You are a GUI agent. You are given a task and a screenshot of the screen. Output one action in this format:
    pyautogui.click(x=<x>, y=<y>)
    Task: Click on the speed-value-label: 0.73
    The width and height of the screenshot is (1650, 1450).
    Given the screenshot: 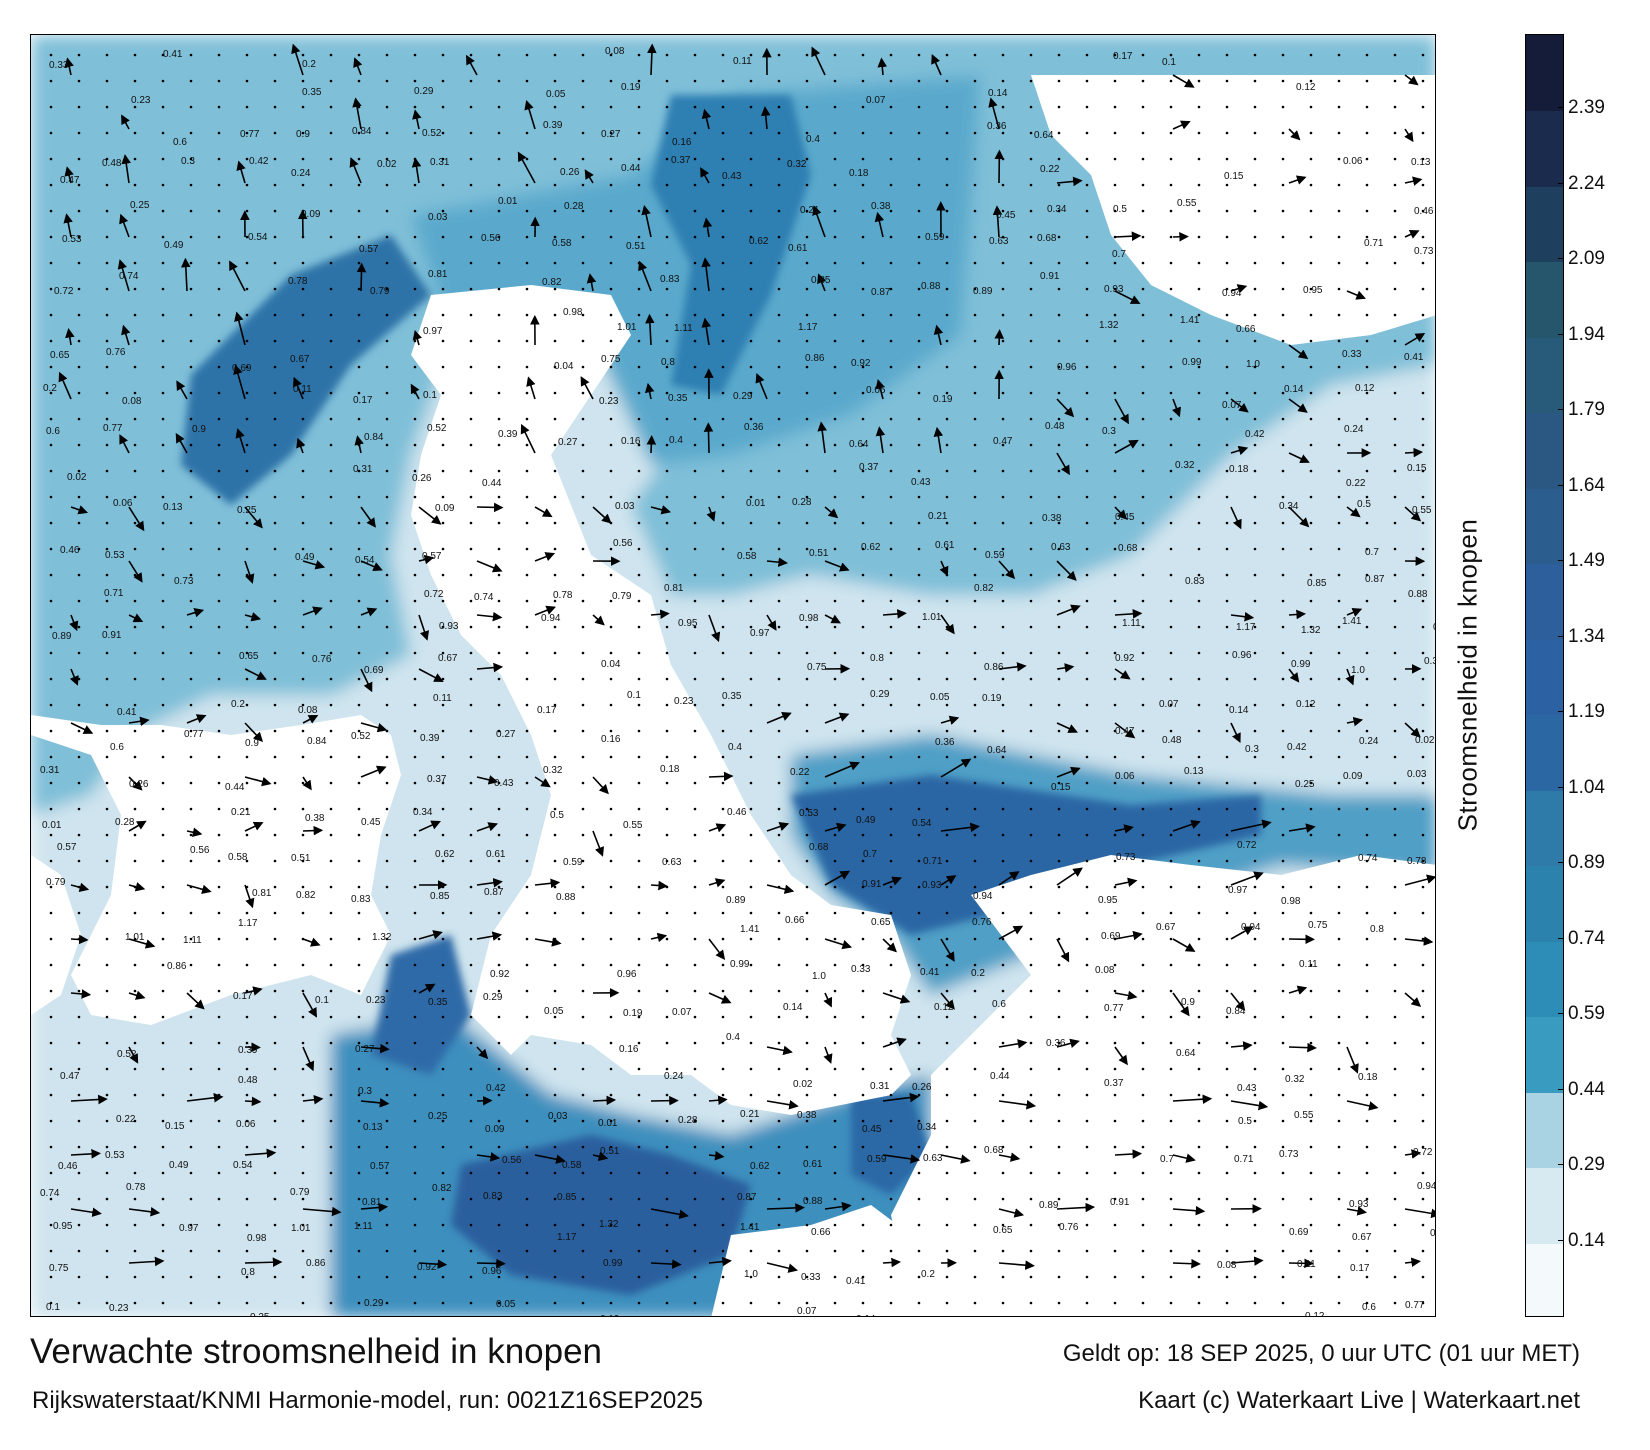 What is the action you would take?
    pyautogui.click(x=1424, y=251)
    